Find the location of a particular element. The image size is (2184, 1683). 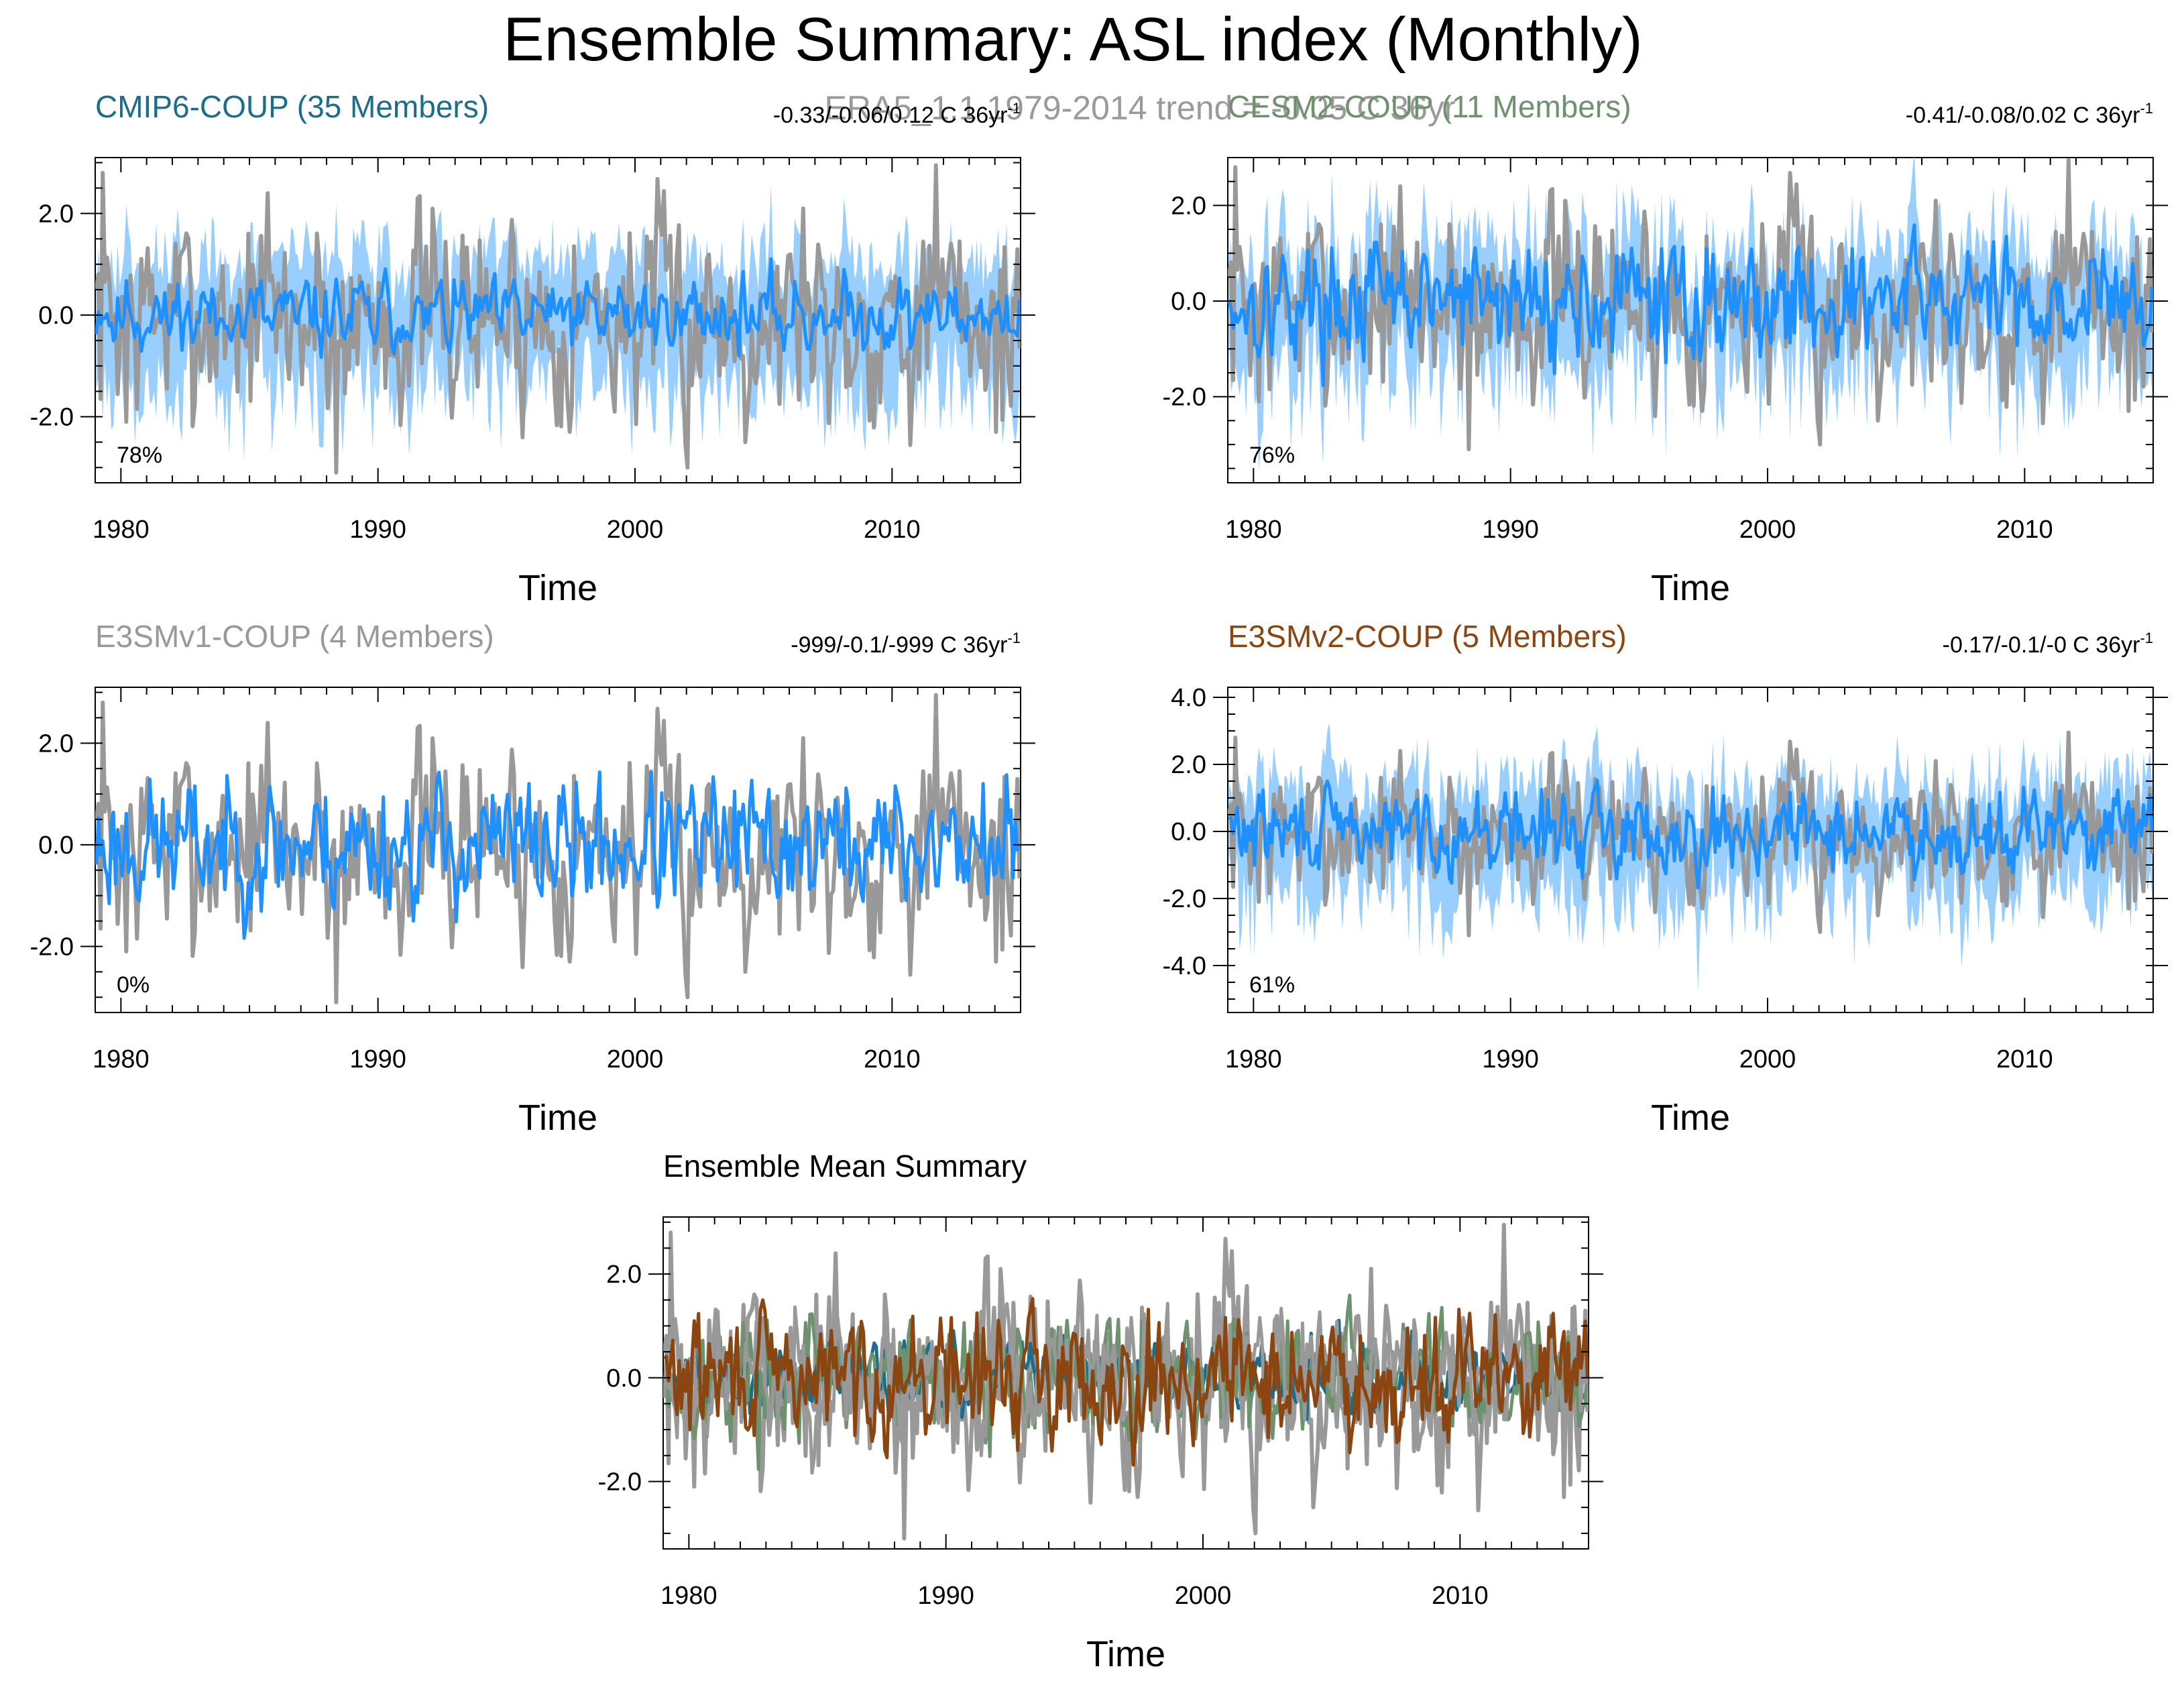

series-line-e3smv2-coup-mean is located at coordinates (1126, 1382).